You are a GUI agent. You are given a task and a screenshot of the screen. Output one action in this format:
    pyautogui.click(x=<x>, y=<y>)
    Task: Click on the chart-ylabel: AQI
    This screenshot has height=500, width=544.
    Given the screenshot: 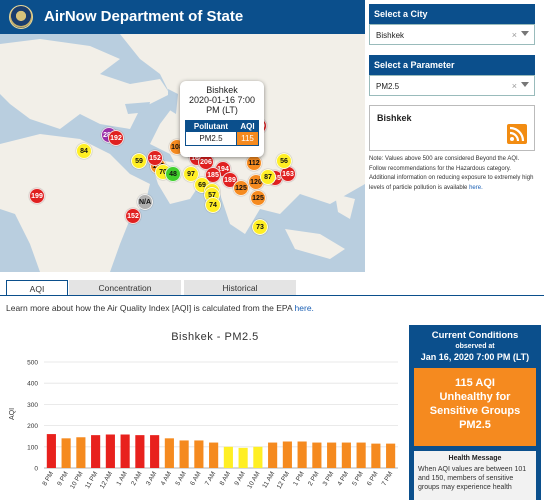 What is the action you would take?
    pyautogui.click(x=12, y=414)
    